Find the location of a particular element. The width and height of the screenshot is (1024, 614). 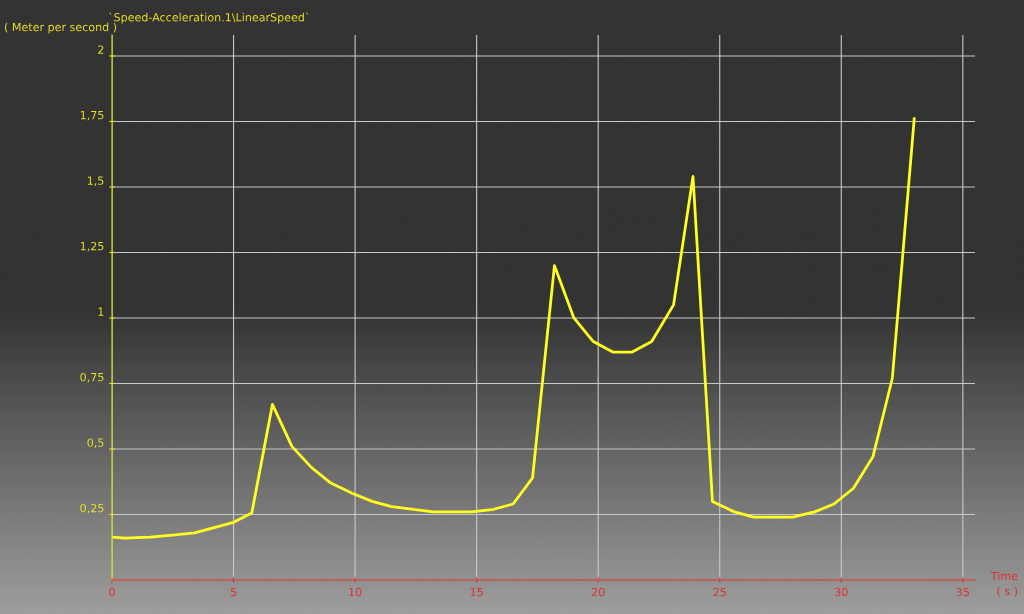

x-tick-label: 20 is located at coordinates (598, 592).